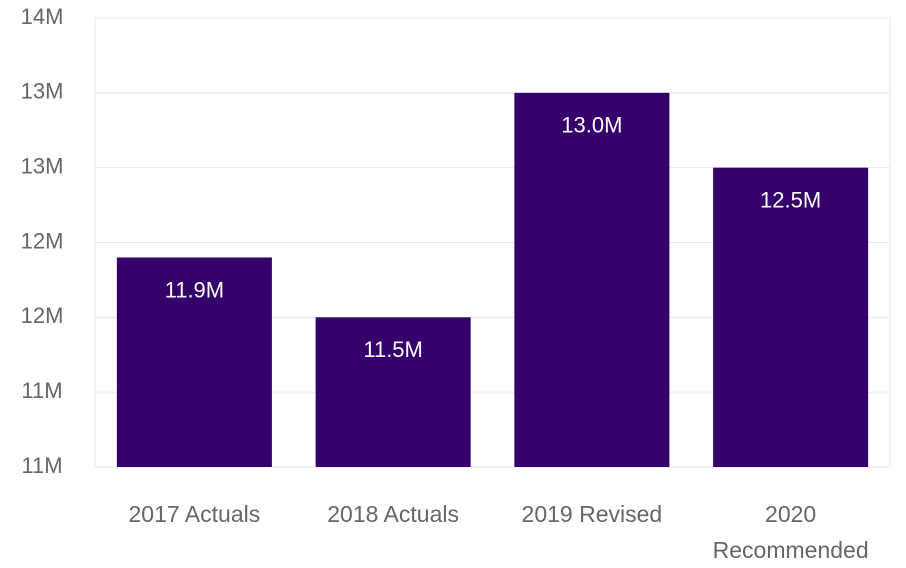 The height and width of the screenshot is (568, 906). Describe the element at coordinates (194, 514) in the screenshot. I see `x-tick-label: 2017 Actuals` at that location.